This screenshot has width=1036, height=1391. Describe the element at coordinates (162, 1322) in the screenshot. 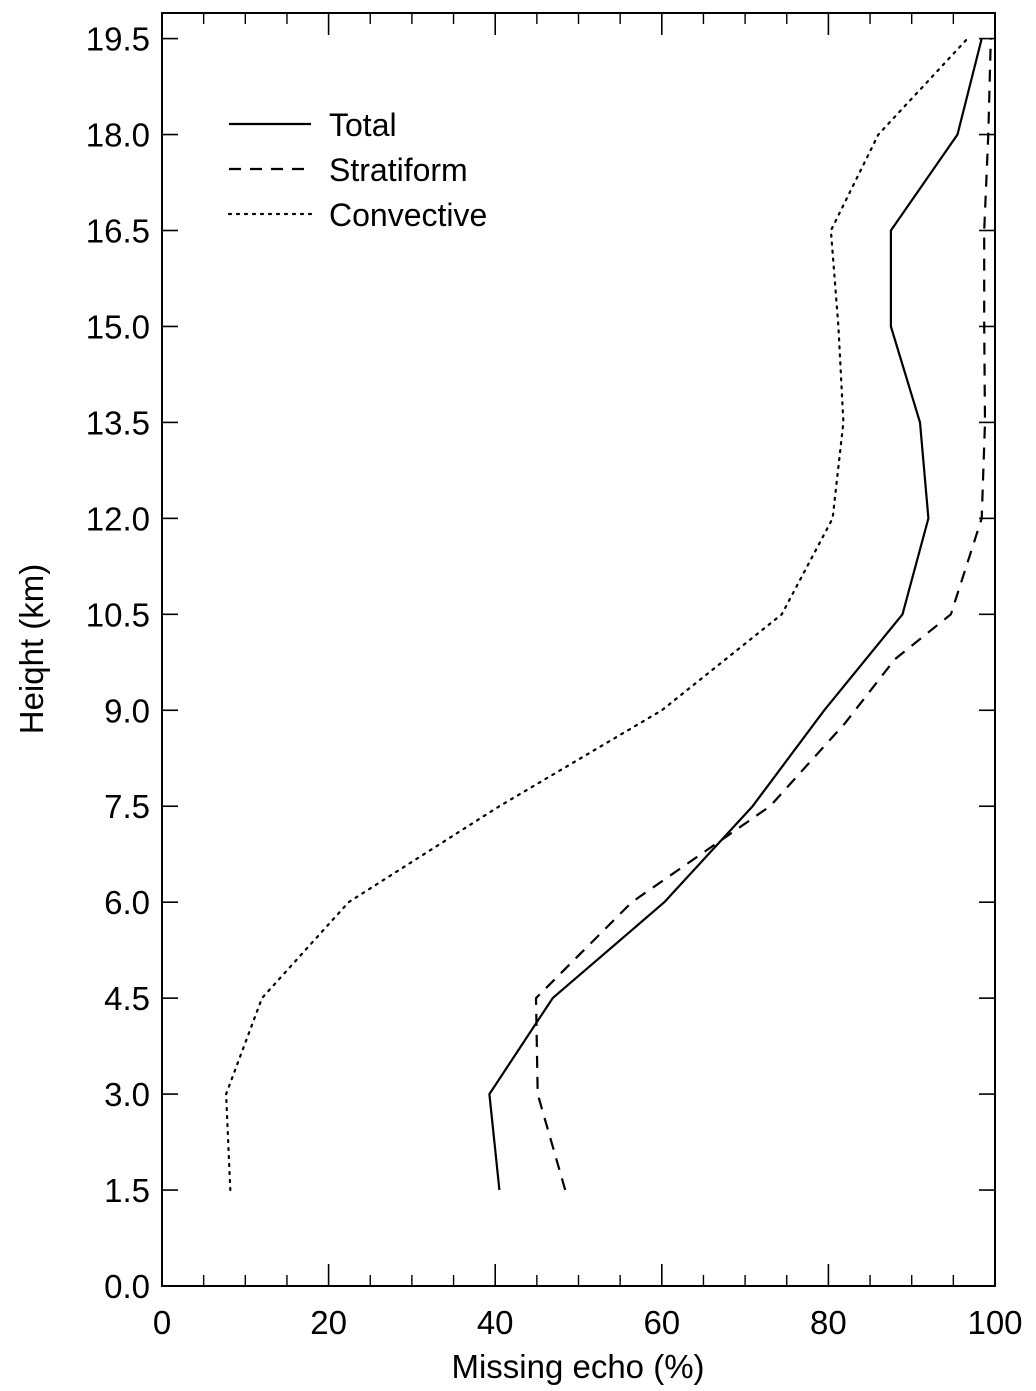

I see `x-tick-label: 0` at that location.